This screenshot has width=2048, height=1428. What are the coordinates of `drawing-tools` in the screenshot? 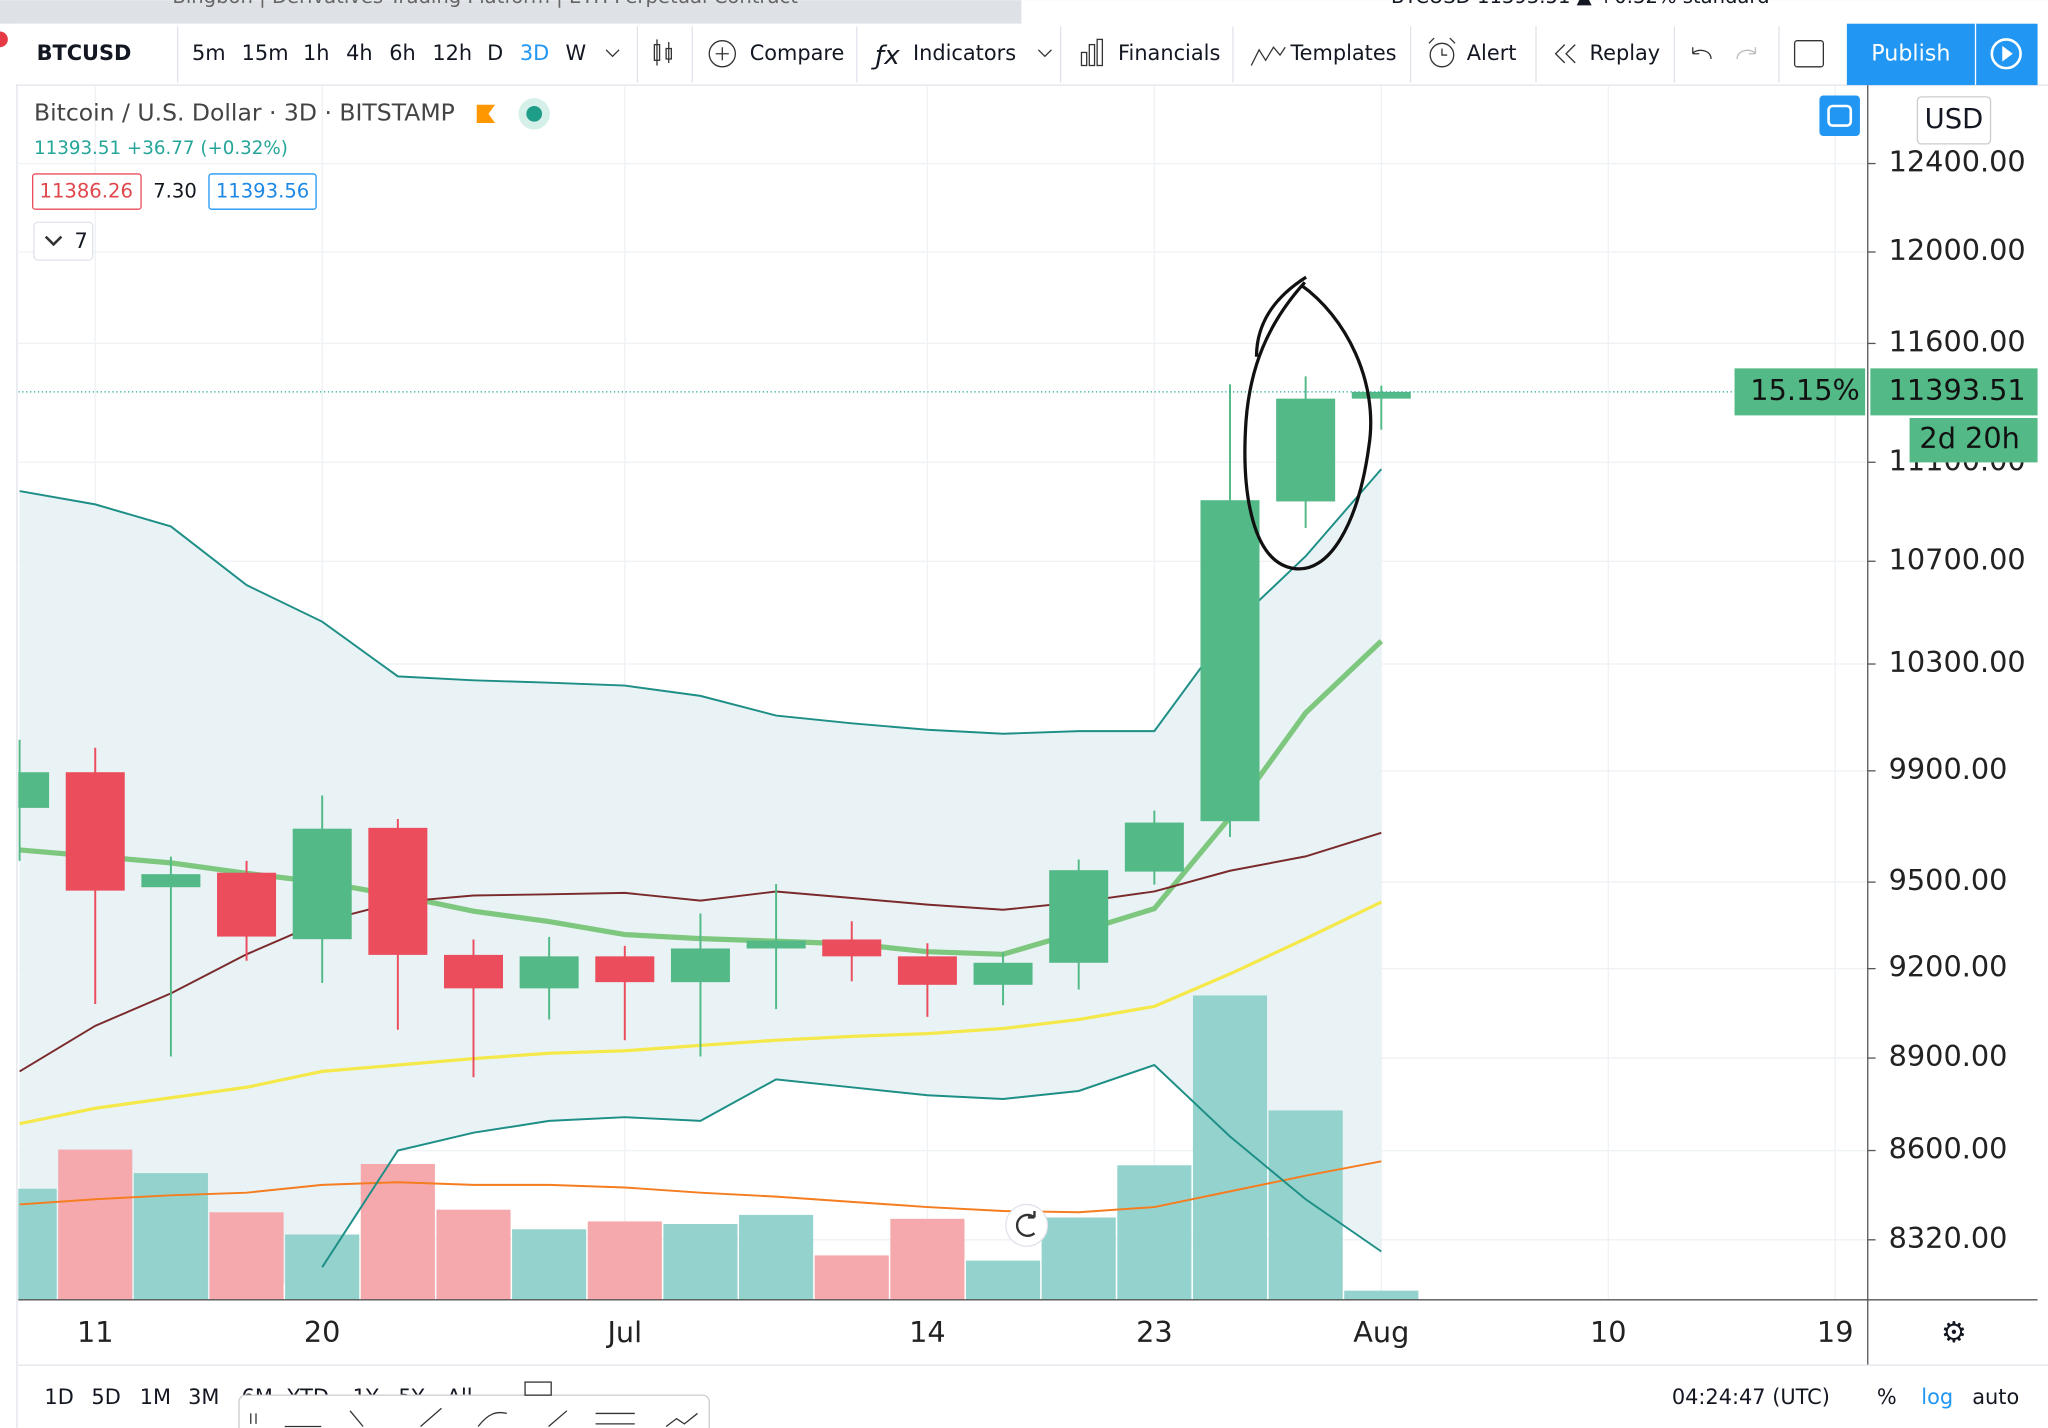 It's located at (474, 1404).